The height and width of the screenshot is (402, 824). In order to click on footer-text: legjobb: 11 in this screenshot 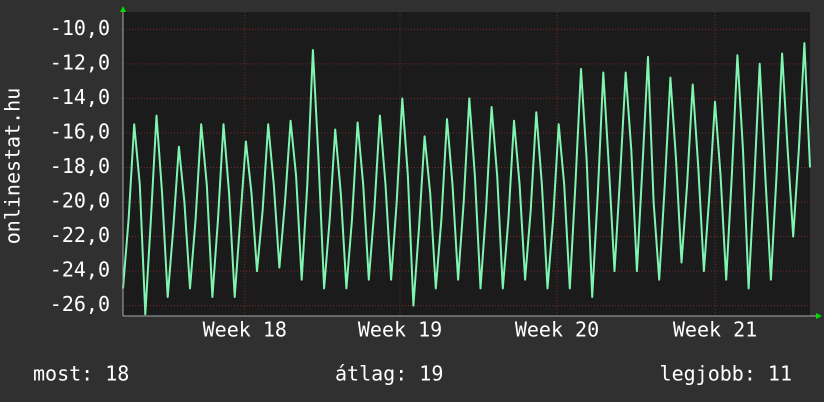, I will do `click(726, 374)`.